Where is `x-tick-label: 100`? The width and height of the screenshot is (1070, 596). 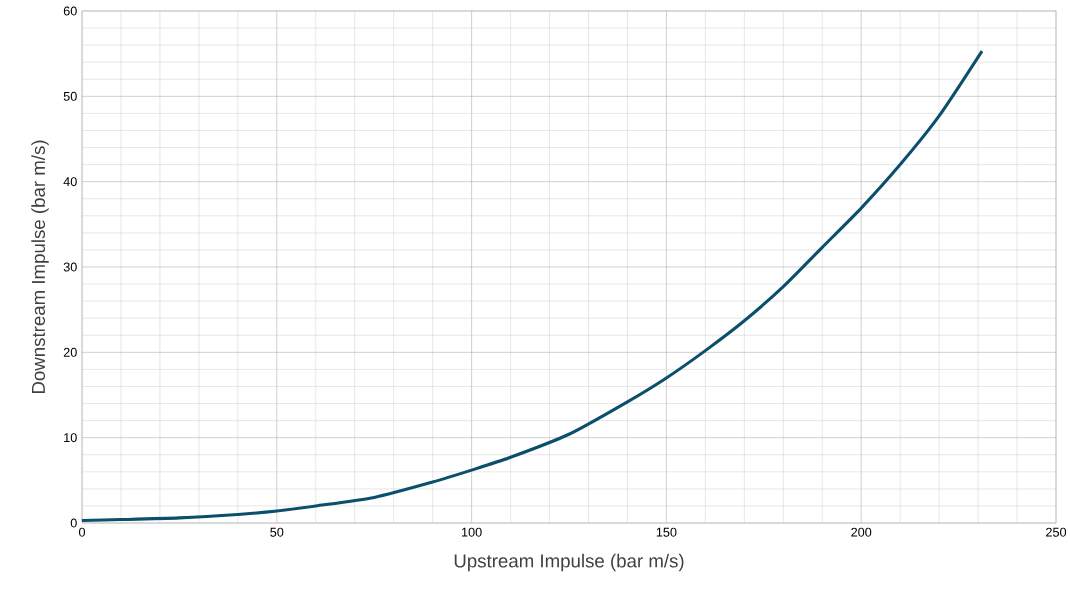
x-tick-label: 100 is located at coordinates (472, 532).